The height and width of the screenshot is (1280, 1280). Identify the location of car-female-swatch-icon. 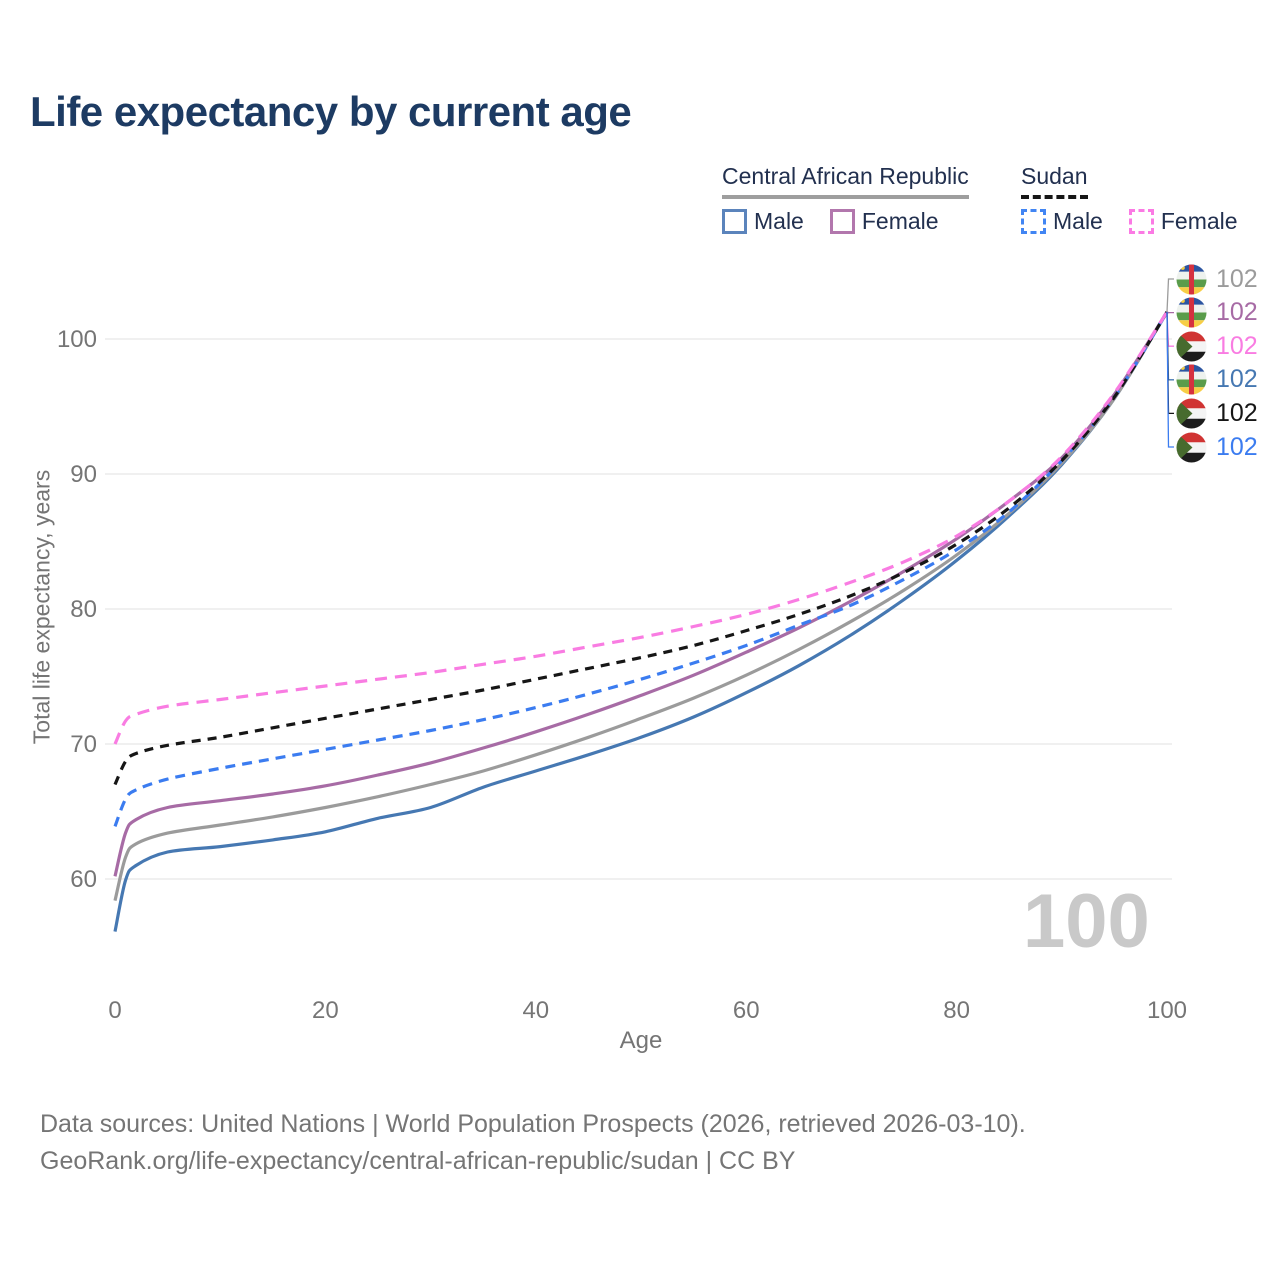
(842, 221).